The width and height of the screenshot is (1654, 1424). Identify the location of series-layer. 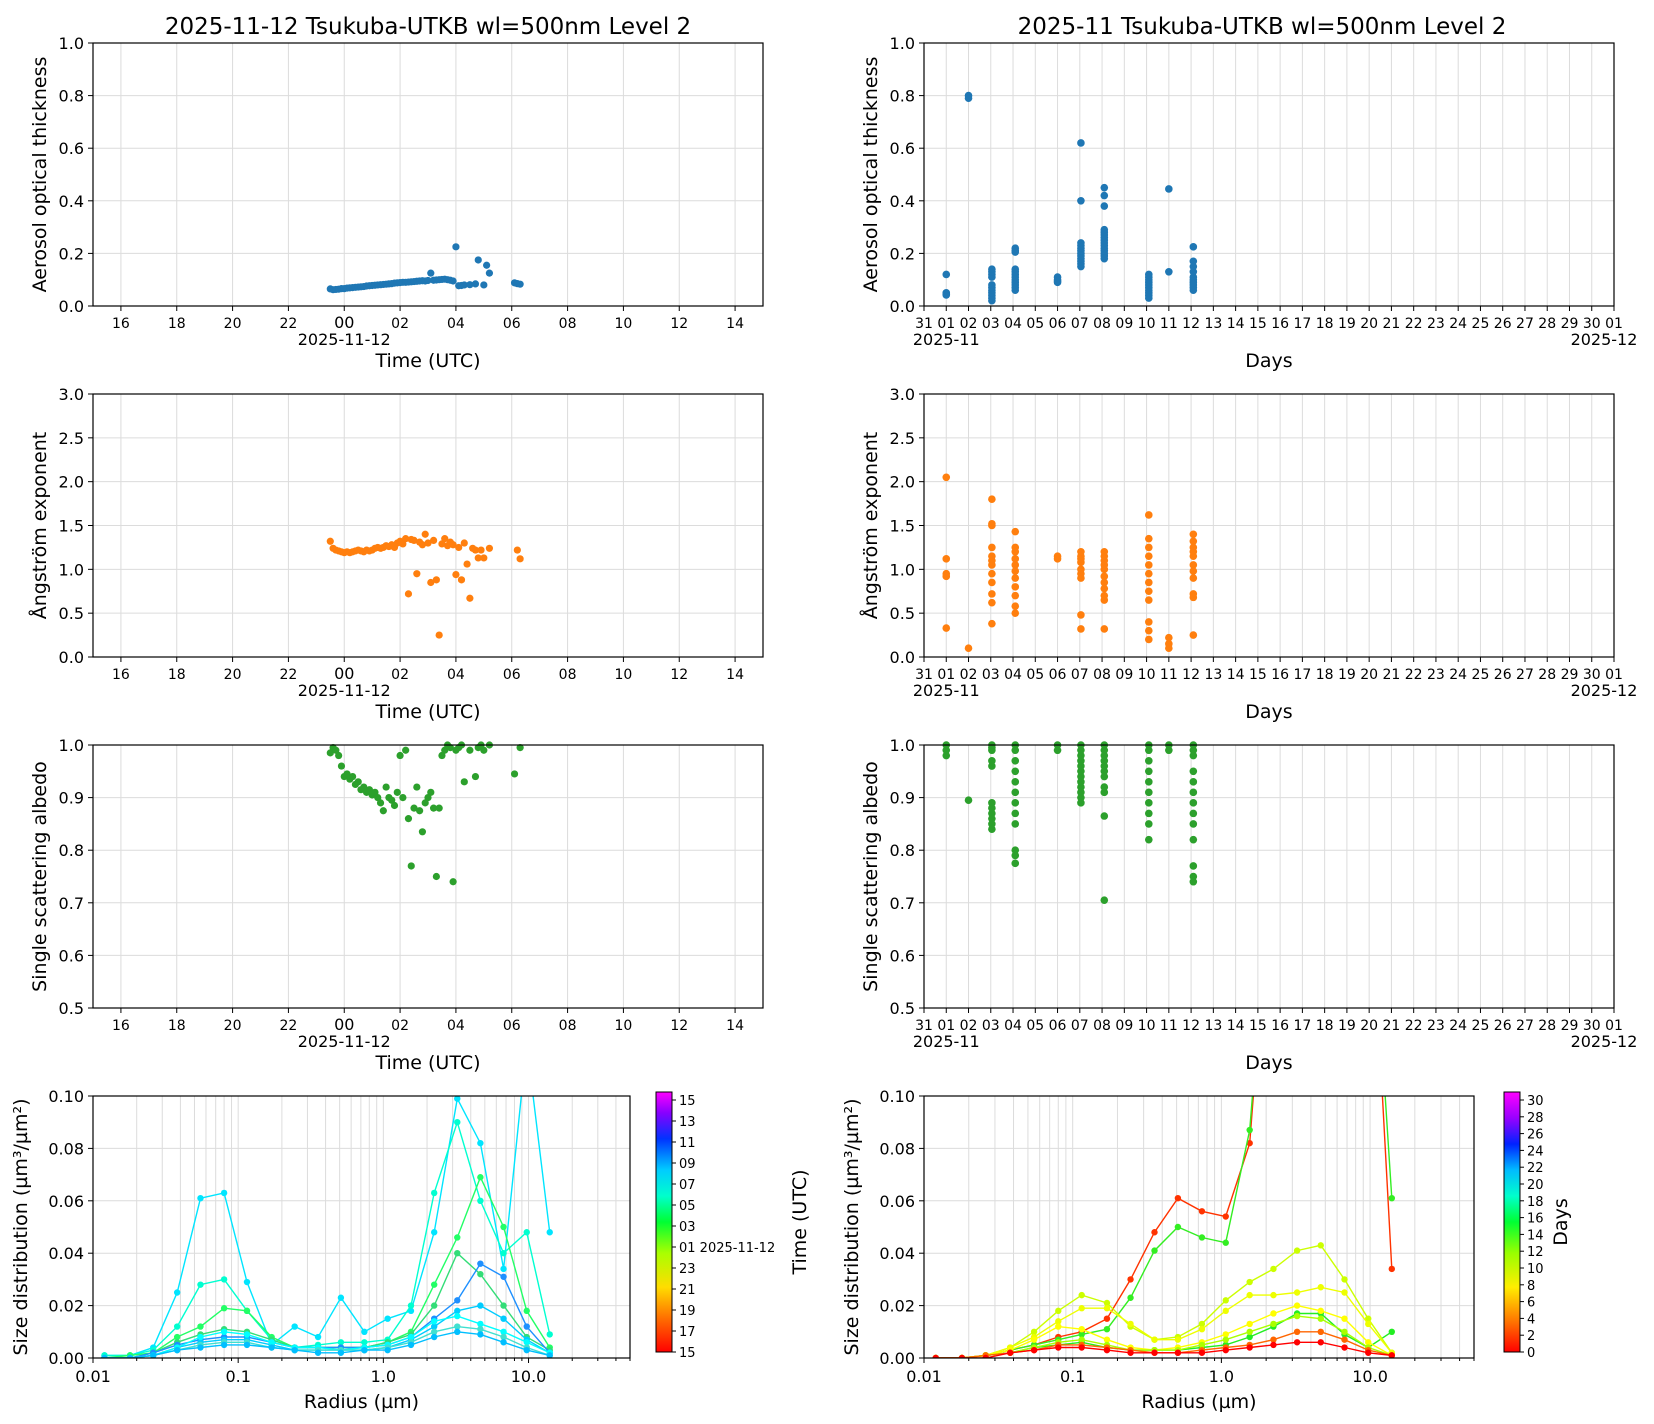
(1163, 1227).